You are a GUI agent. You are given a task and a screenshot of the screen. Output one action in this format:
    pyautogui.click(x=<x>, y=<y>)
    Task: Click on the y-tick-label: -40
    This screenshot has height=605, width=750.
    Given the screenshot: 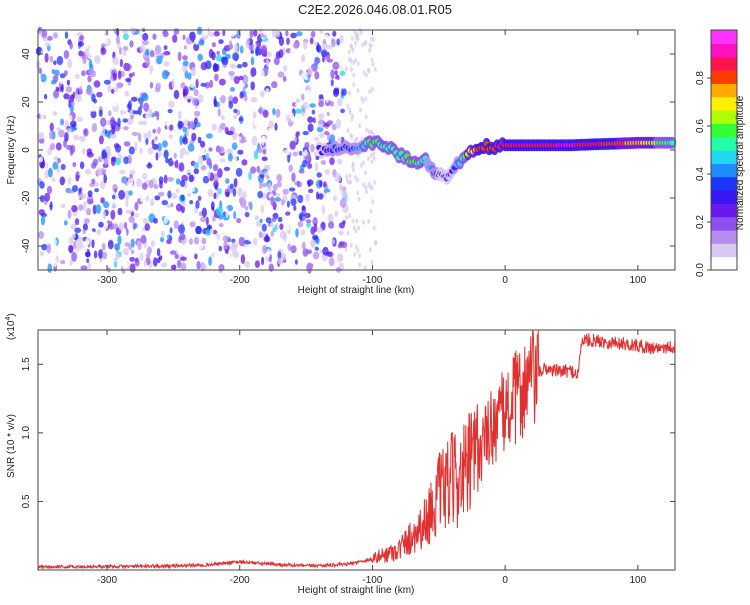 What is the action you would take?
    pyautogui.click(x=26, y=245)
    